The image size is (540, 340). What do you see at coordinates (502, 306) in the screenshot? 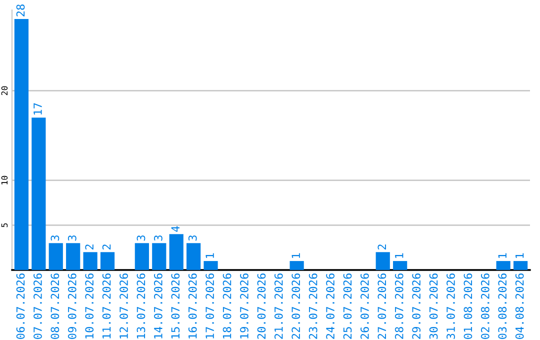
I see `x-tick-label: 03.08.2026` at bounding box center [502, 306].